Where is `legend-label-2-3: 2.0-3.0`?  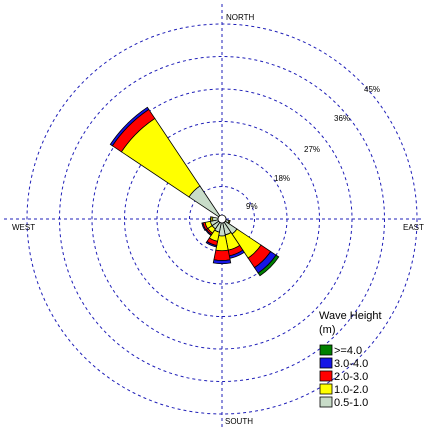
legend-label-2-3: 2.0-3.0 is located at coordinates (351, 377).